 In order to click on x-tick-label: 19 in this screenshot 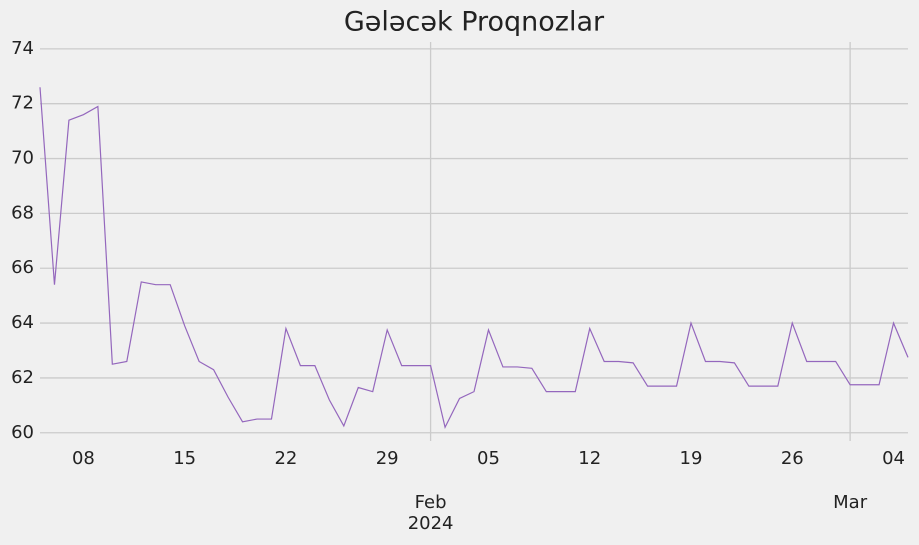, I will do `click(691, 458)`.